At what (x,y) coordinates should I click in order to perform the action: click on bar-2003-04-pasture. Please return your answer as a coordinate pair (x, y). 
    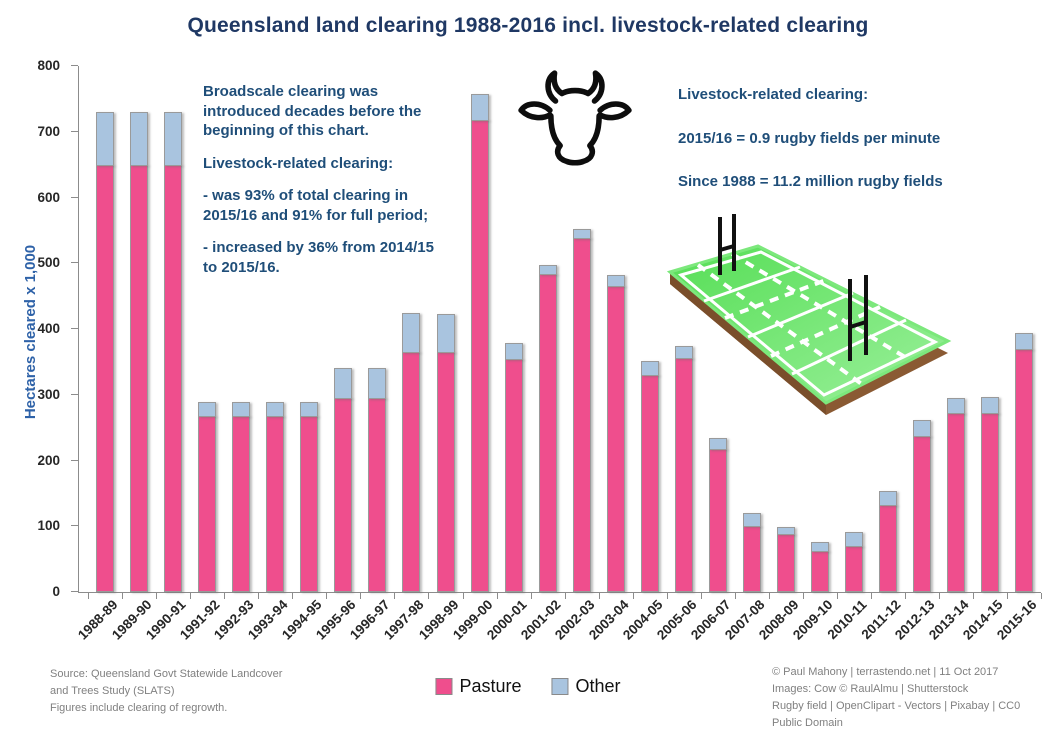
    Looking at the image, I should click on (615, 439).